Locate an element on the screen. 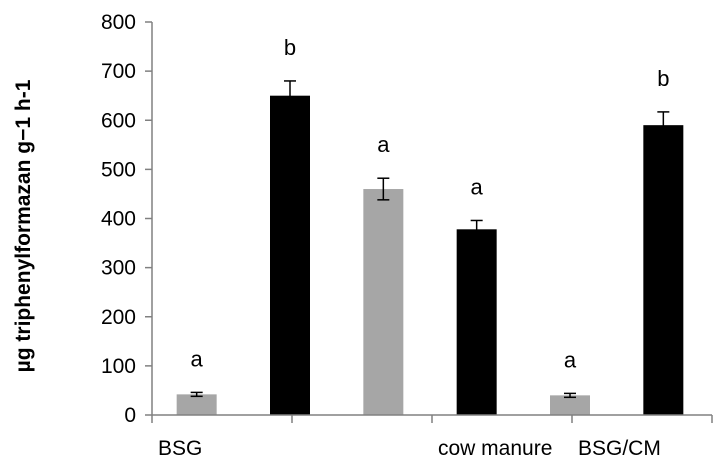  y-axis-ticks: 0 100 200 300 400 500 600 700 800 is located at coordinates (126, 219).